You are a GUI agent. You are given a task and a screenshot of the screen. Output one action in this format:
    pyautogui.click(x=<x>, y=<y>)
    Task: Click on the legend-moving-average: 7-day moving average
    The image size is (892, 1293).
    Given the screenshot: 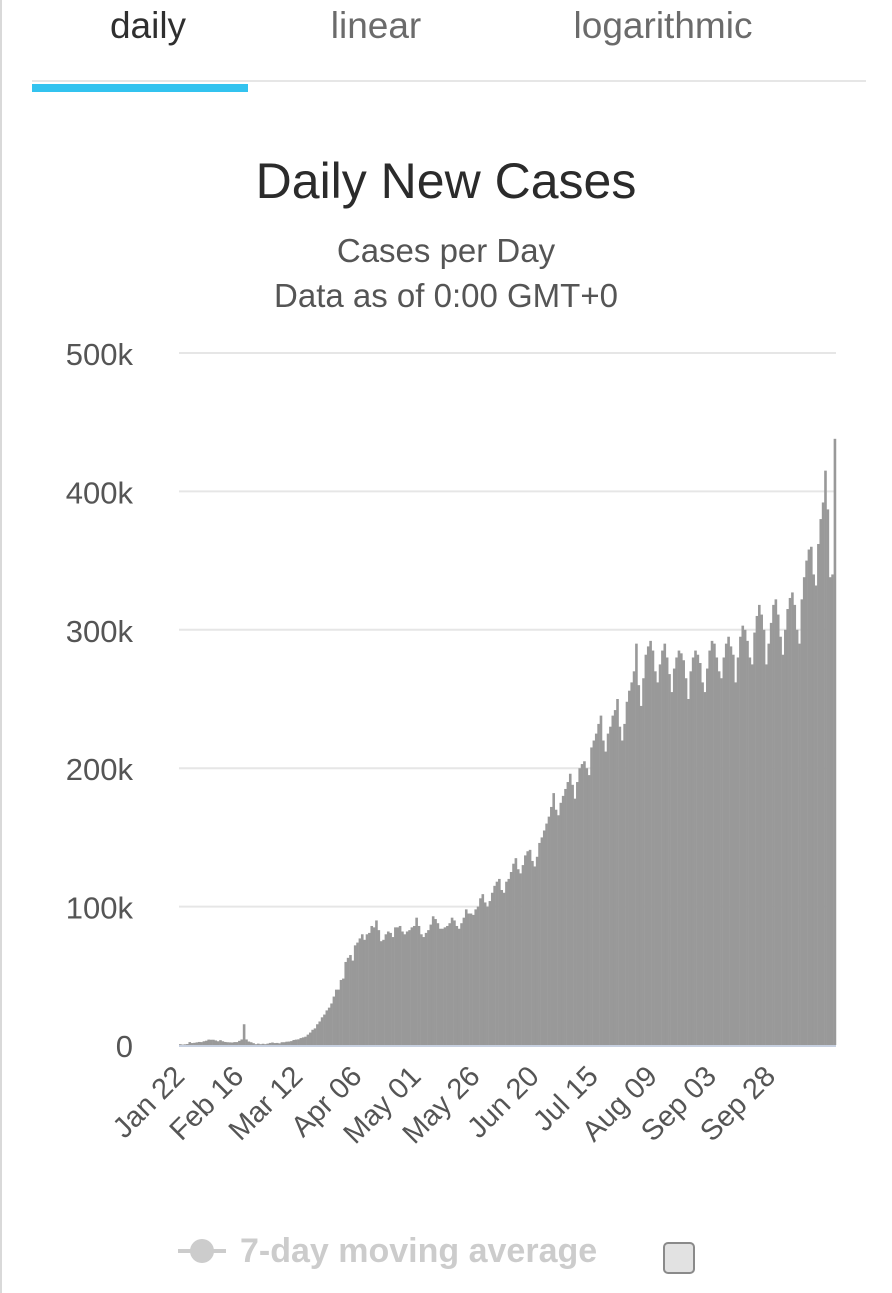 What is the action you would take?
    pyautogui.click(x=387, y=1251)
    